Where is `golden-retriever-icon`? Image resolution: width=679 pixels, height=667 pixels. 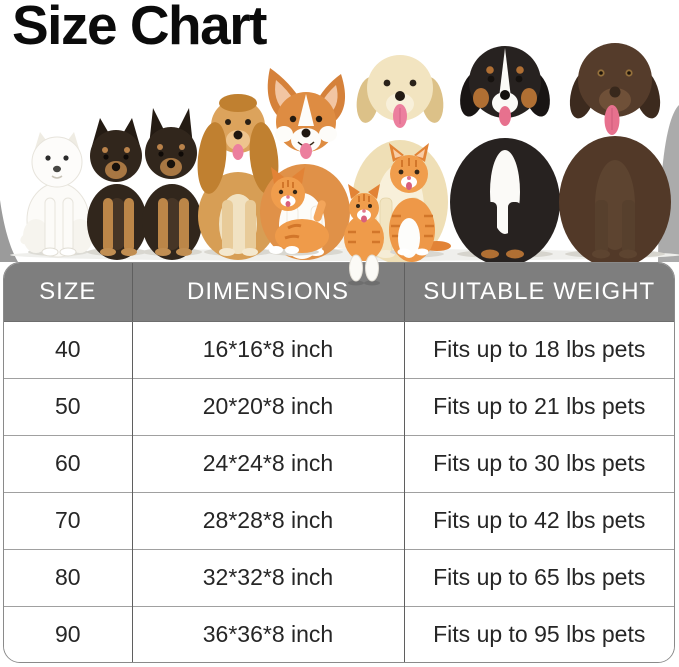 golden-retriever-icon is located at coordinates (400, 158).